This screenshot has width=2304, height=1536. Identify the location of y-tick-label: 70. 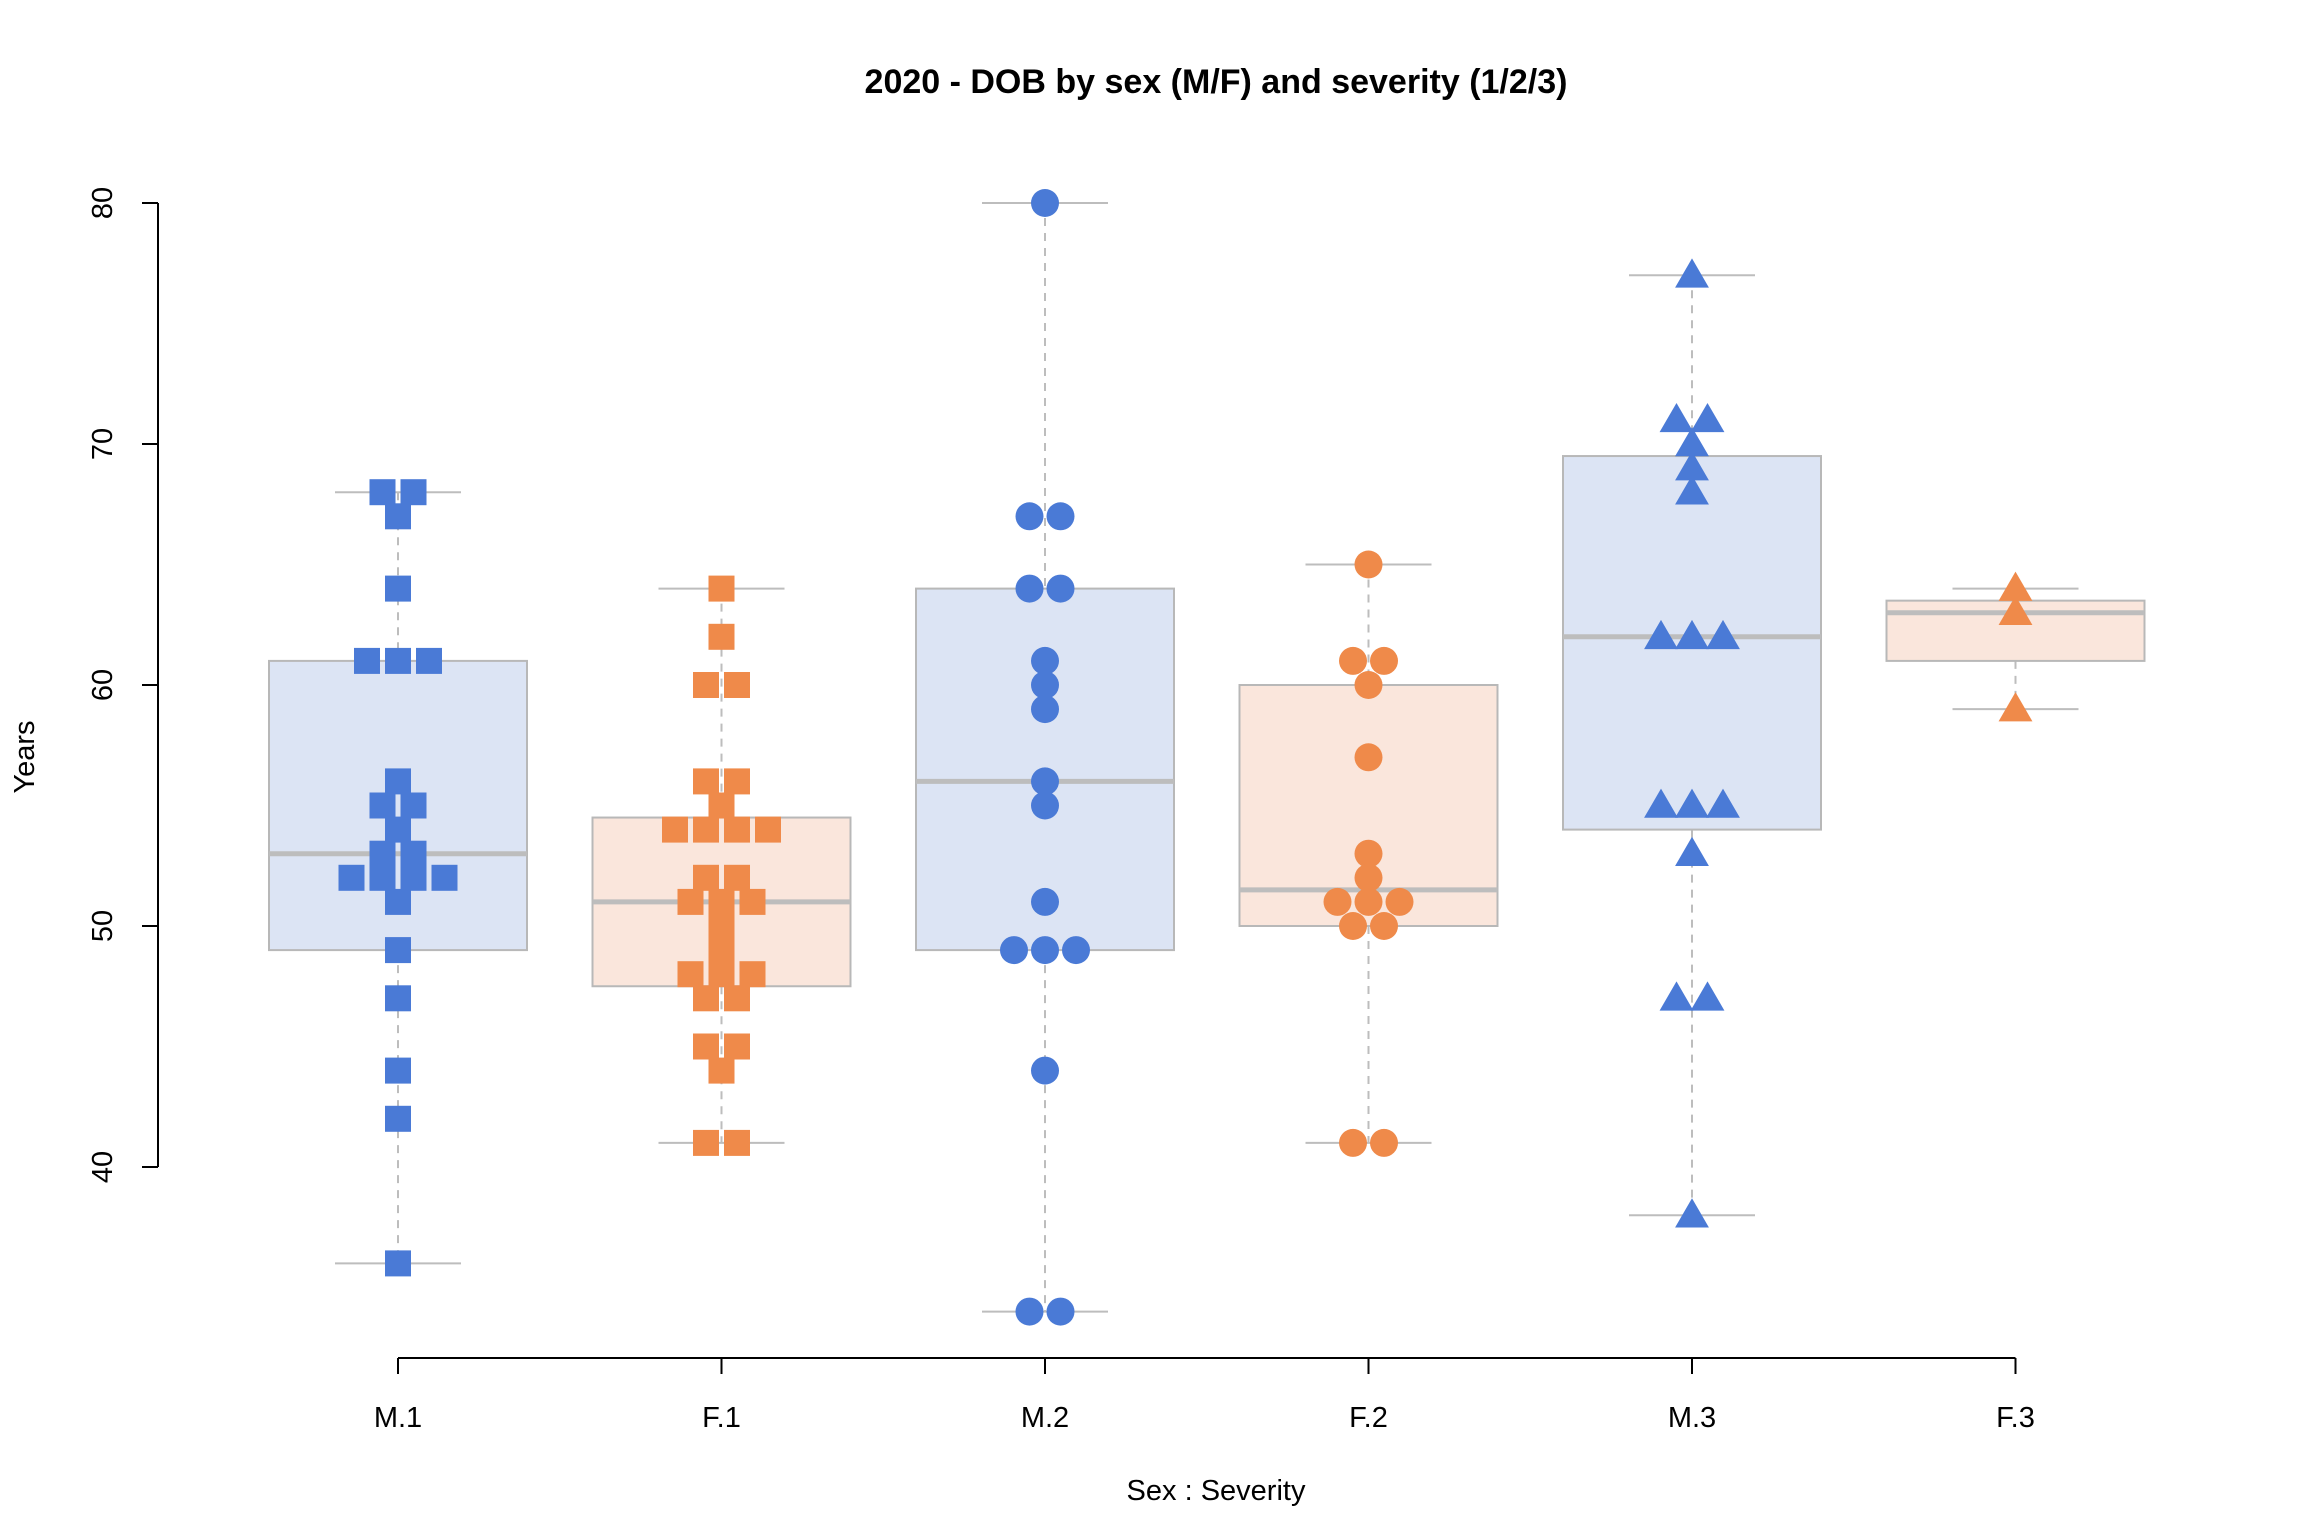
(103, 444).